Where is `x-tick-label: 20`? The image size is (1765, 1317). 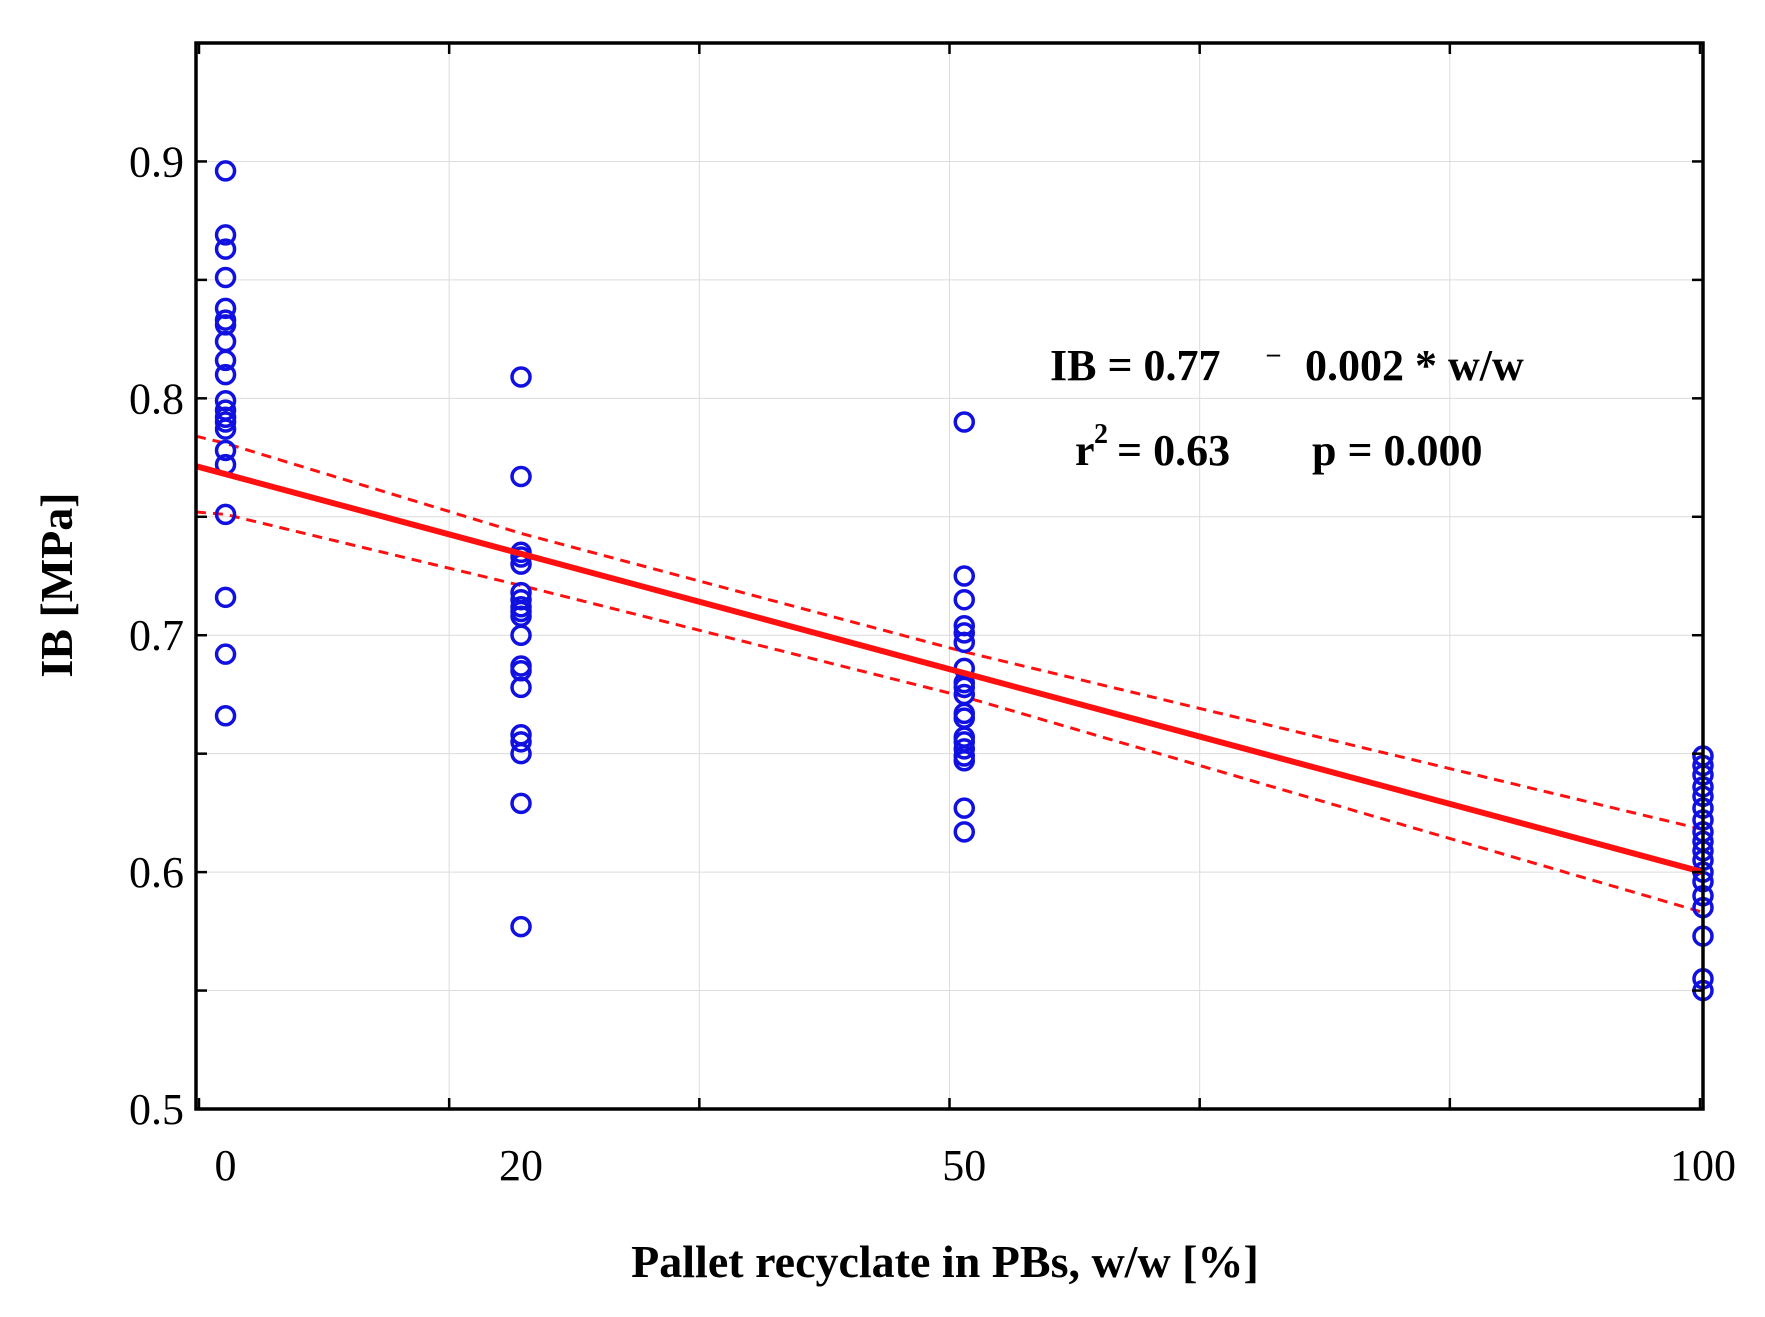 x-tick-label: 20 is located at coordinates (521, 1165).